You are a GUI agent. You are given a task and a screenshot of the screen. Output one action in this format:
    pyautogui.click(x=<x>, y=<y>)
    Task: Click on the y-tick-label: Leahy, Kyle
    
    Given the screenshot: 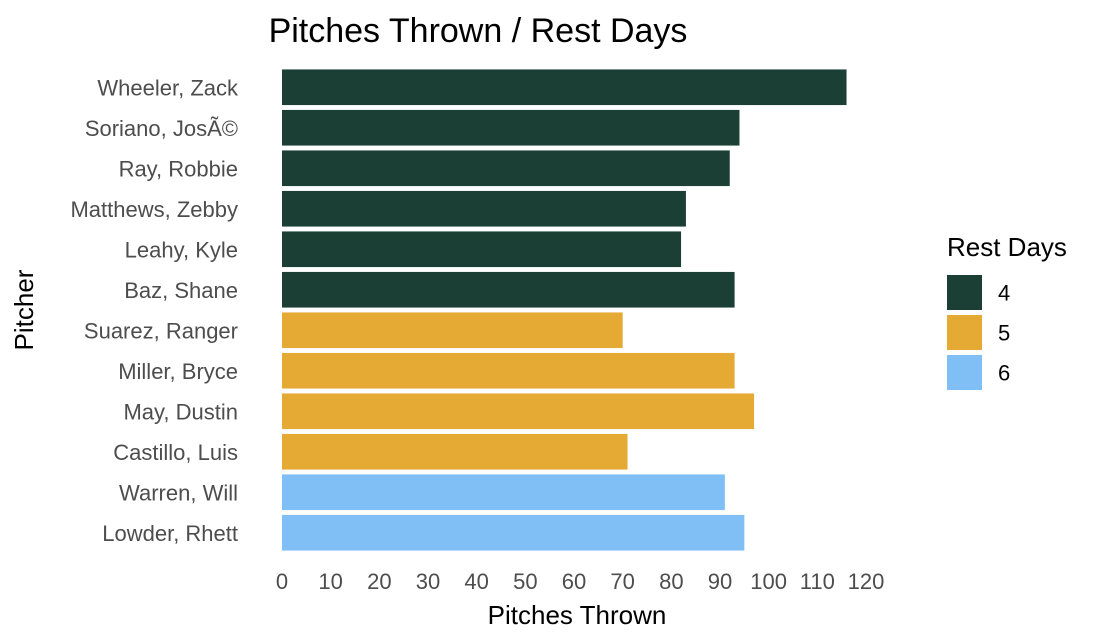 What is the action you would take?
    pyautogui.click(x=181, y=249)
    